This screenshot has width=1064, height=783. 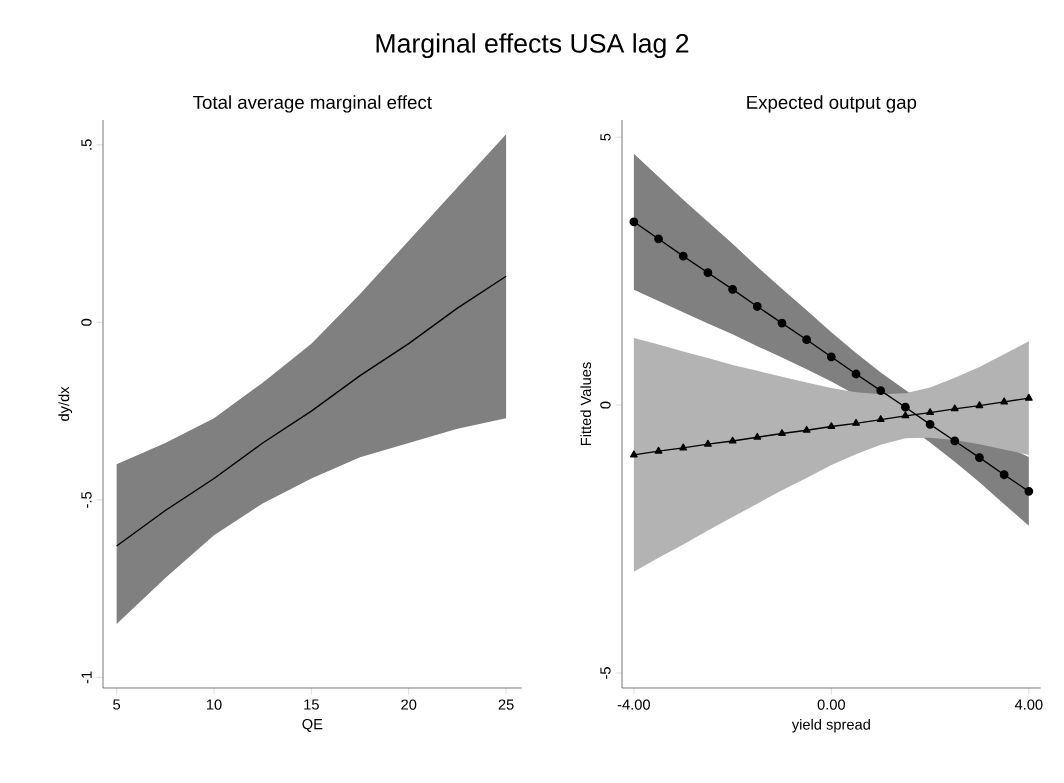 What do you see at coordinates (832, 104) in the screenshot?
I see `chart-subtitle: Expected output gap` at bounding box center [832, 104].